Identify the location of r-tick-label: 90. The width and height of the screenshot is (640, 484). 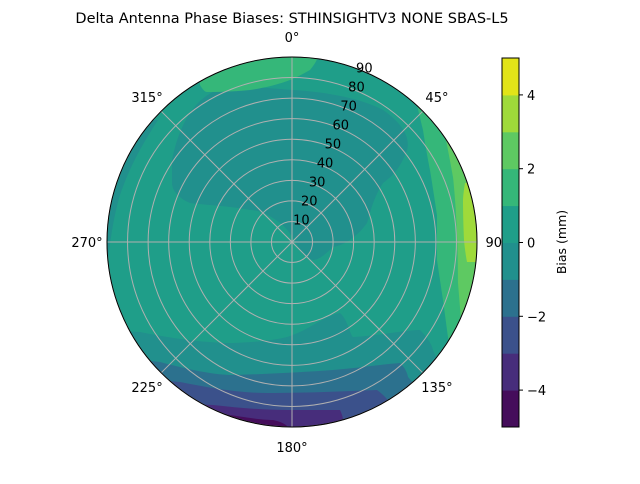
(364, 68).